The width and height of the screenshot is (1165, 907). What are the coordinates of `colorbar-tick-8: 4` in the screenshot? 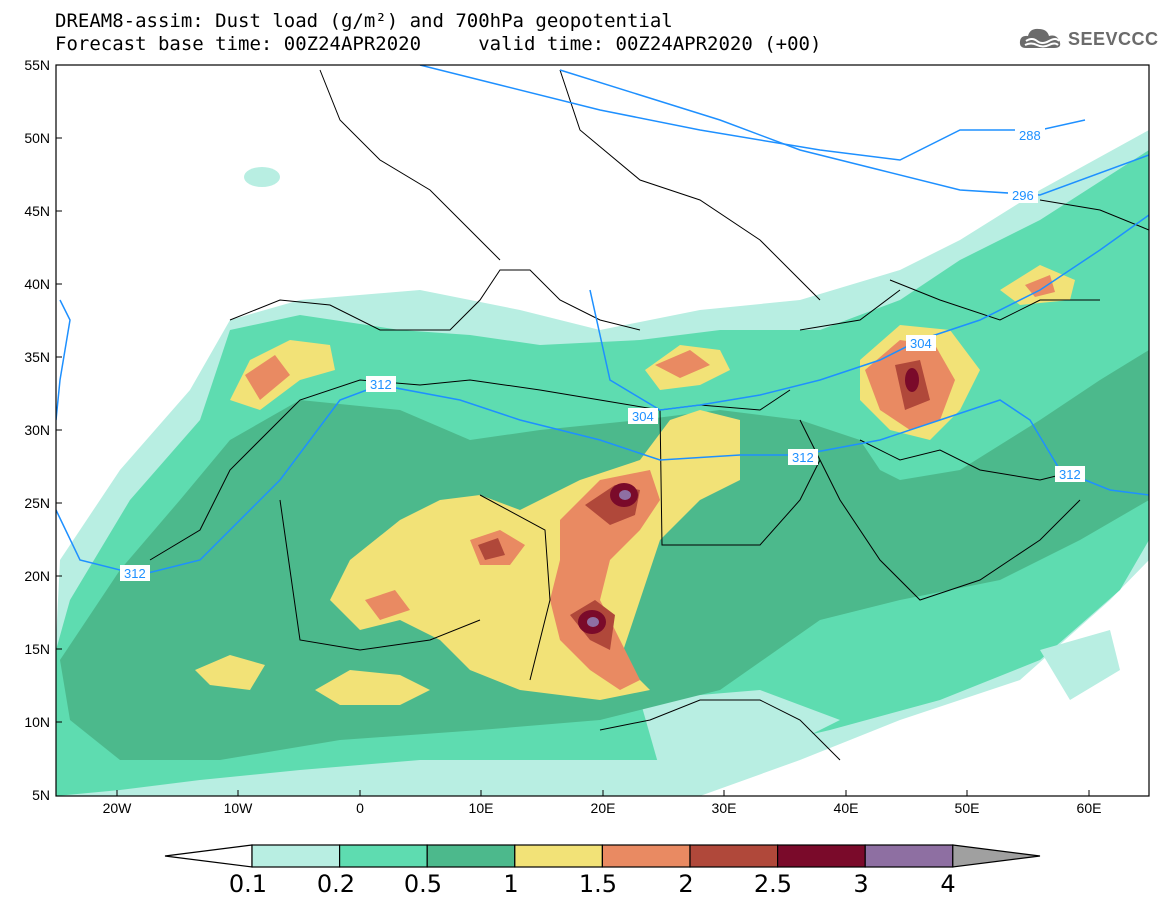 It's located at (948, 884).